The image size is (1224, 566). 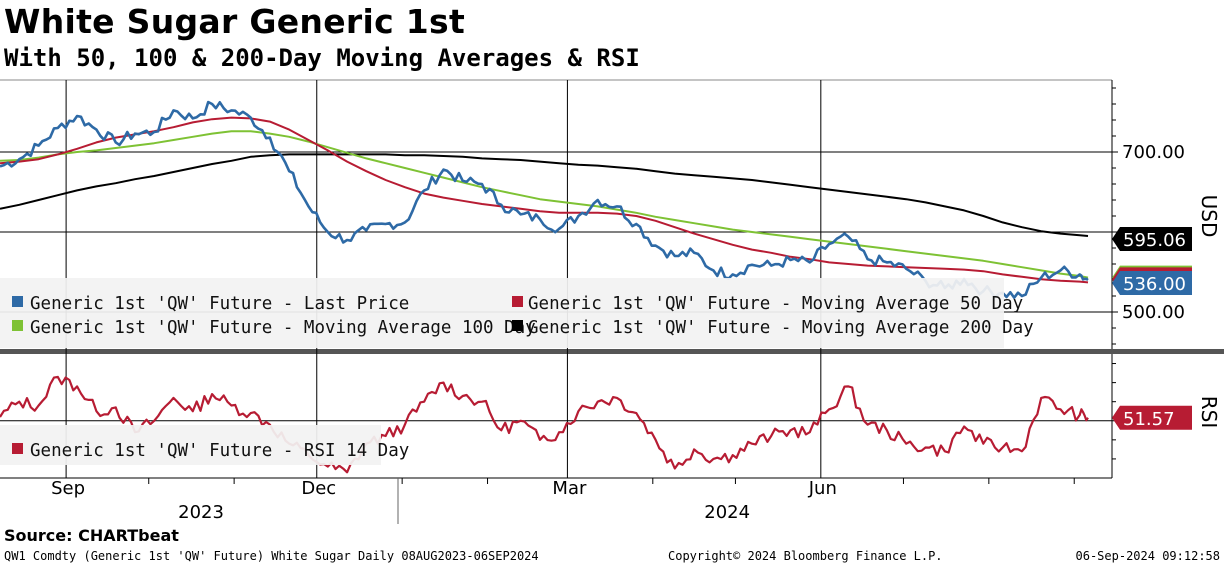 What do you see at coordinates (544, 195) in the screenshot?
I see `series-line-ma200` at bounding box center [544, 195].